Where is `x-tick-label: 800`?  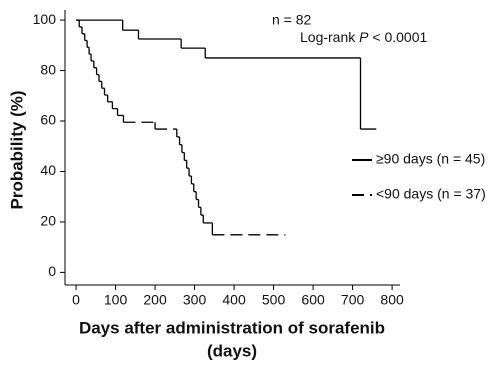 x-tick-label: 800 is located at coordinates (392, 300).